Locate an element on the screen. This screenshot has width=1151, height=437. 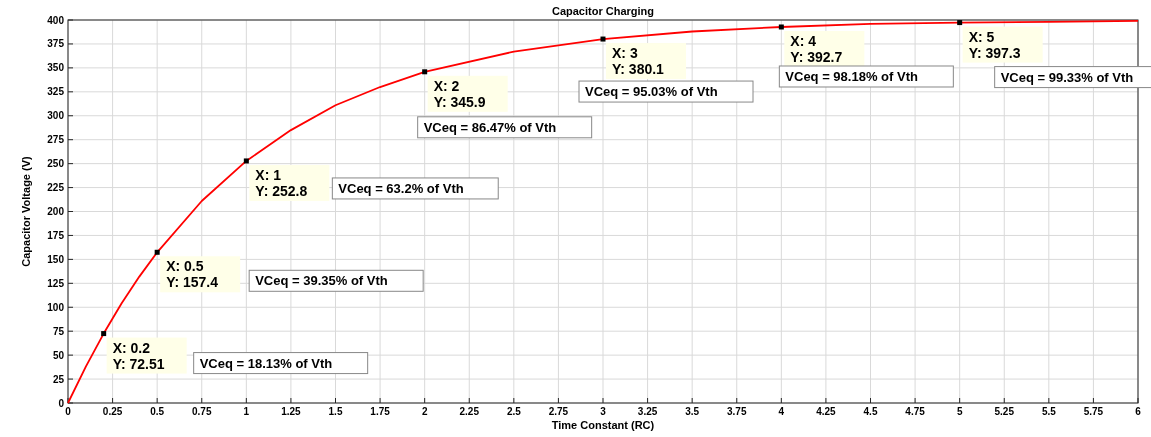
annotation: X: 1 Y: 252.8 is located at coordinates (281, 182).